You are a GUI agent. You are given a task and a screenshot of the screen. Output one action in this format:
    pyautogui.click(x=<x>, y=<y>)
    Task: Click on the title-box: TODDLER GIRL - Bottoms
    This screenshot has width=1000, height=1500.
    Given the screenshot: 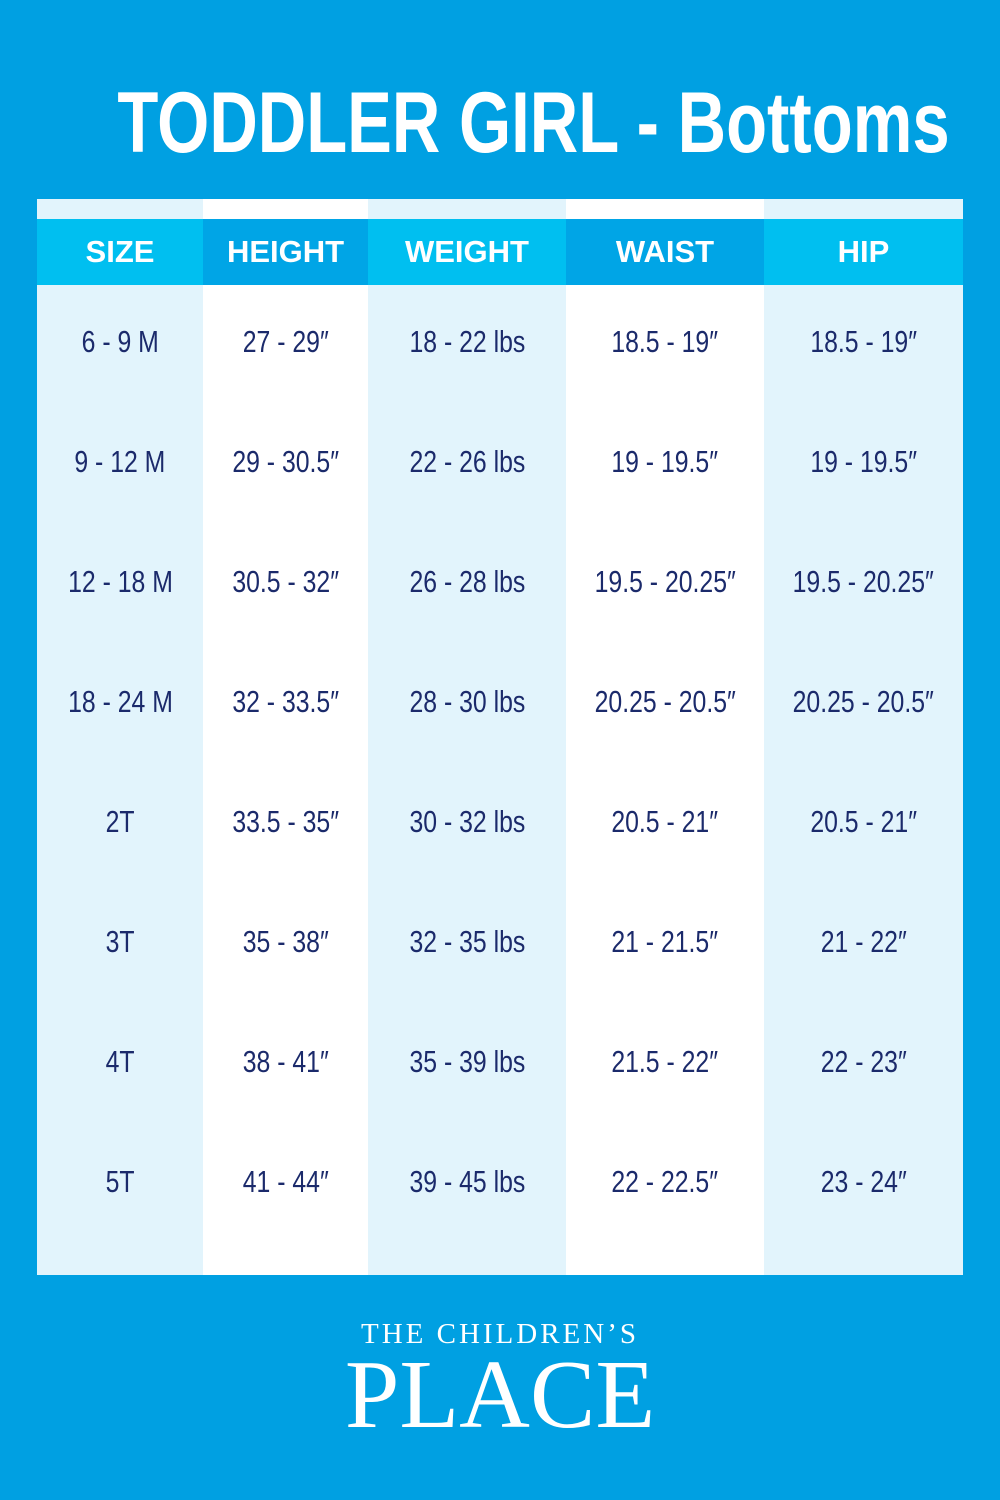 What is the action you would take?
    pyautogui.click(x=500, y=123)
    